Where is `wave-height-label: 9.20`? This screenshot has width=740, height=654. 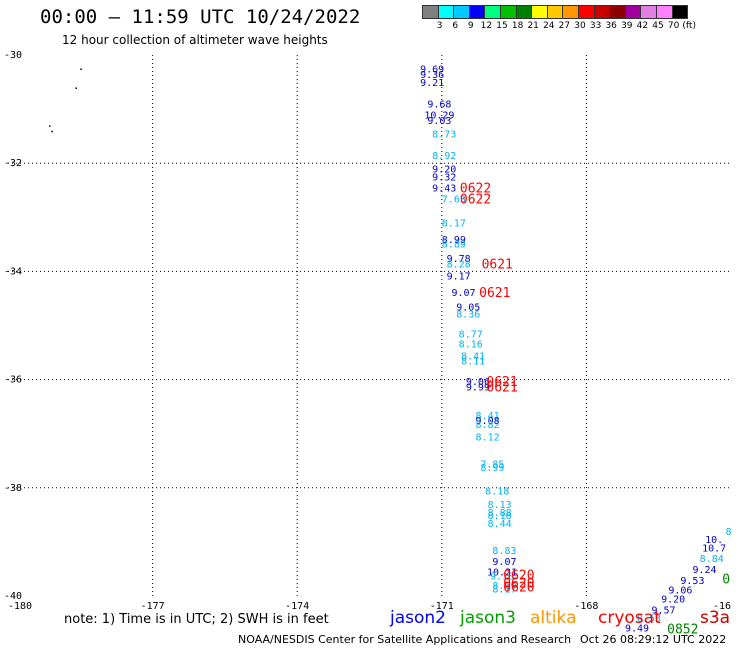 wave-height-label: 9.20 is located at coordinates (444, 170).